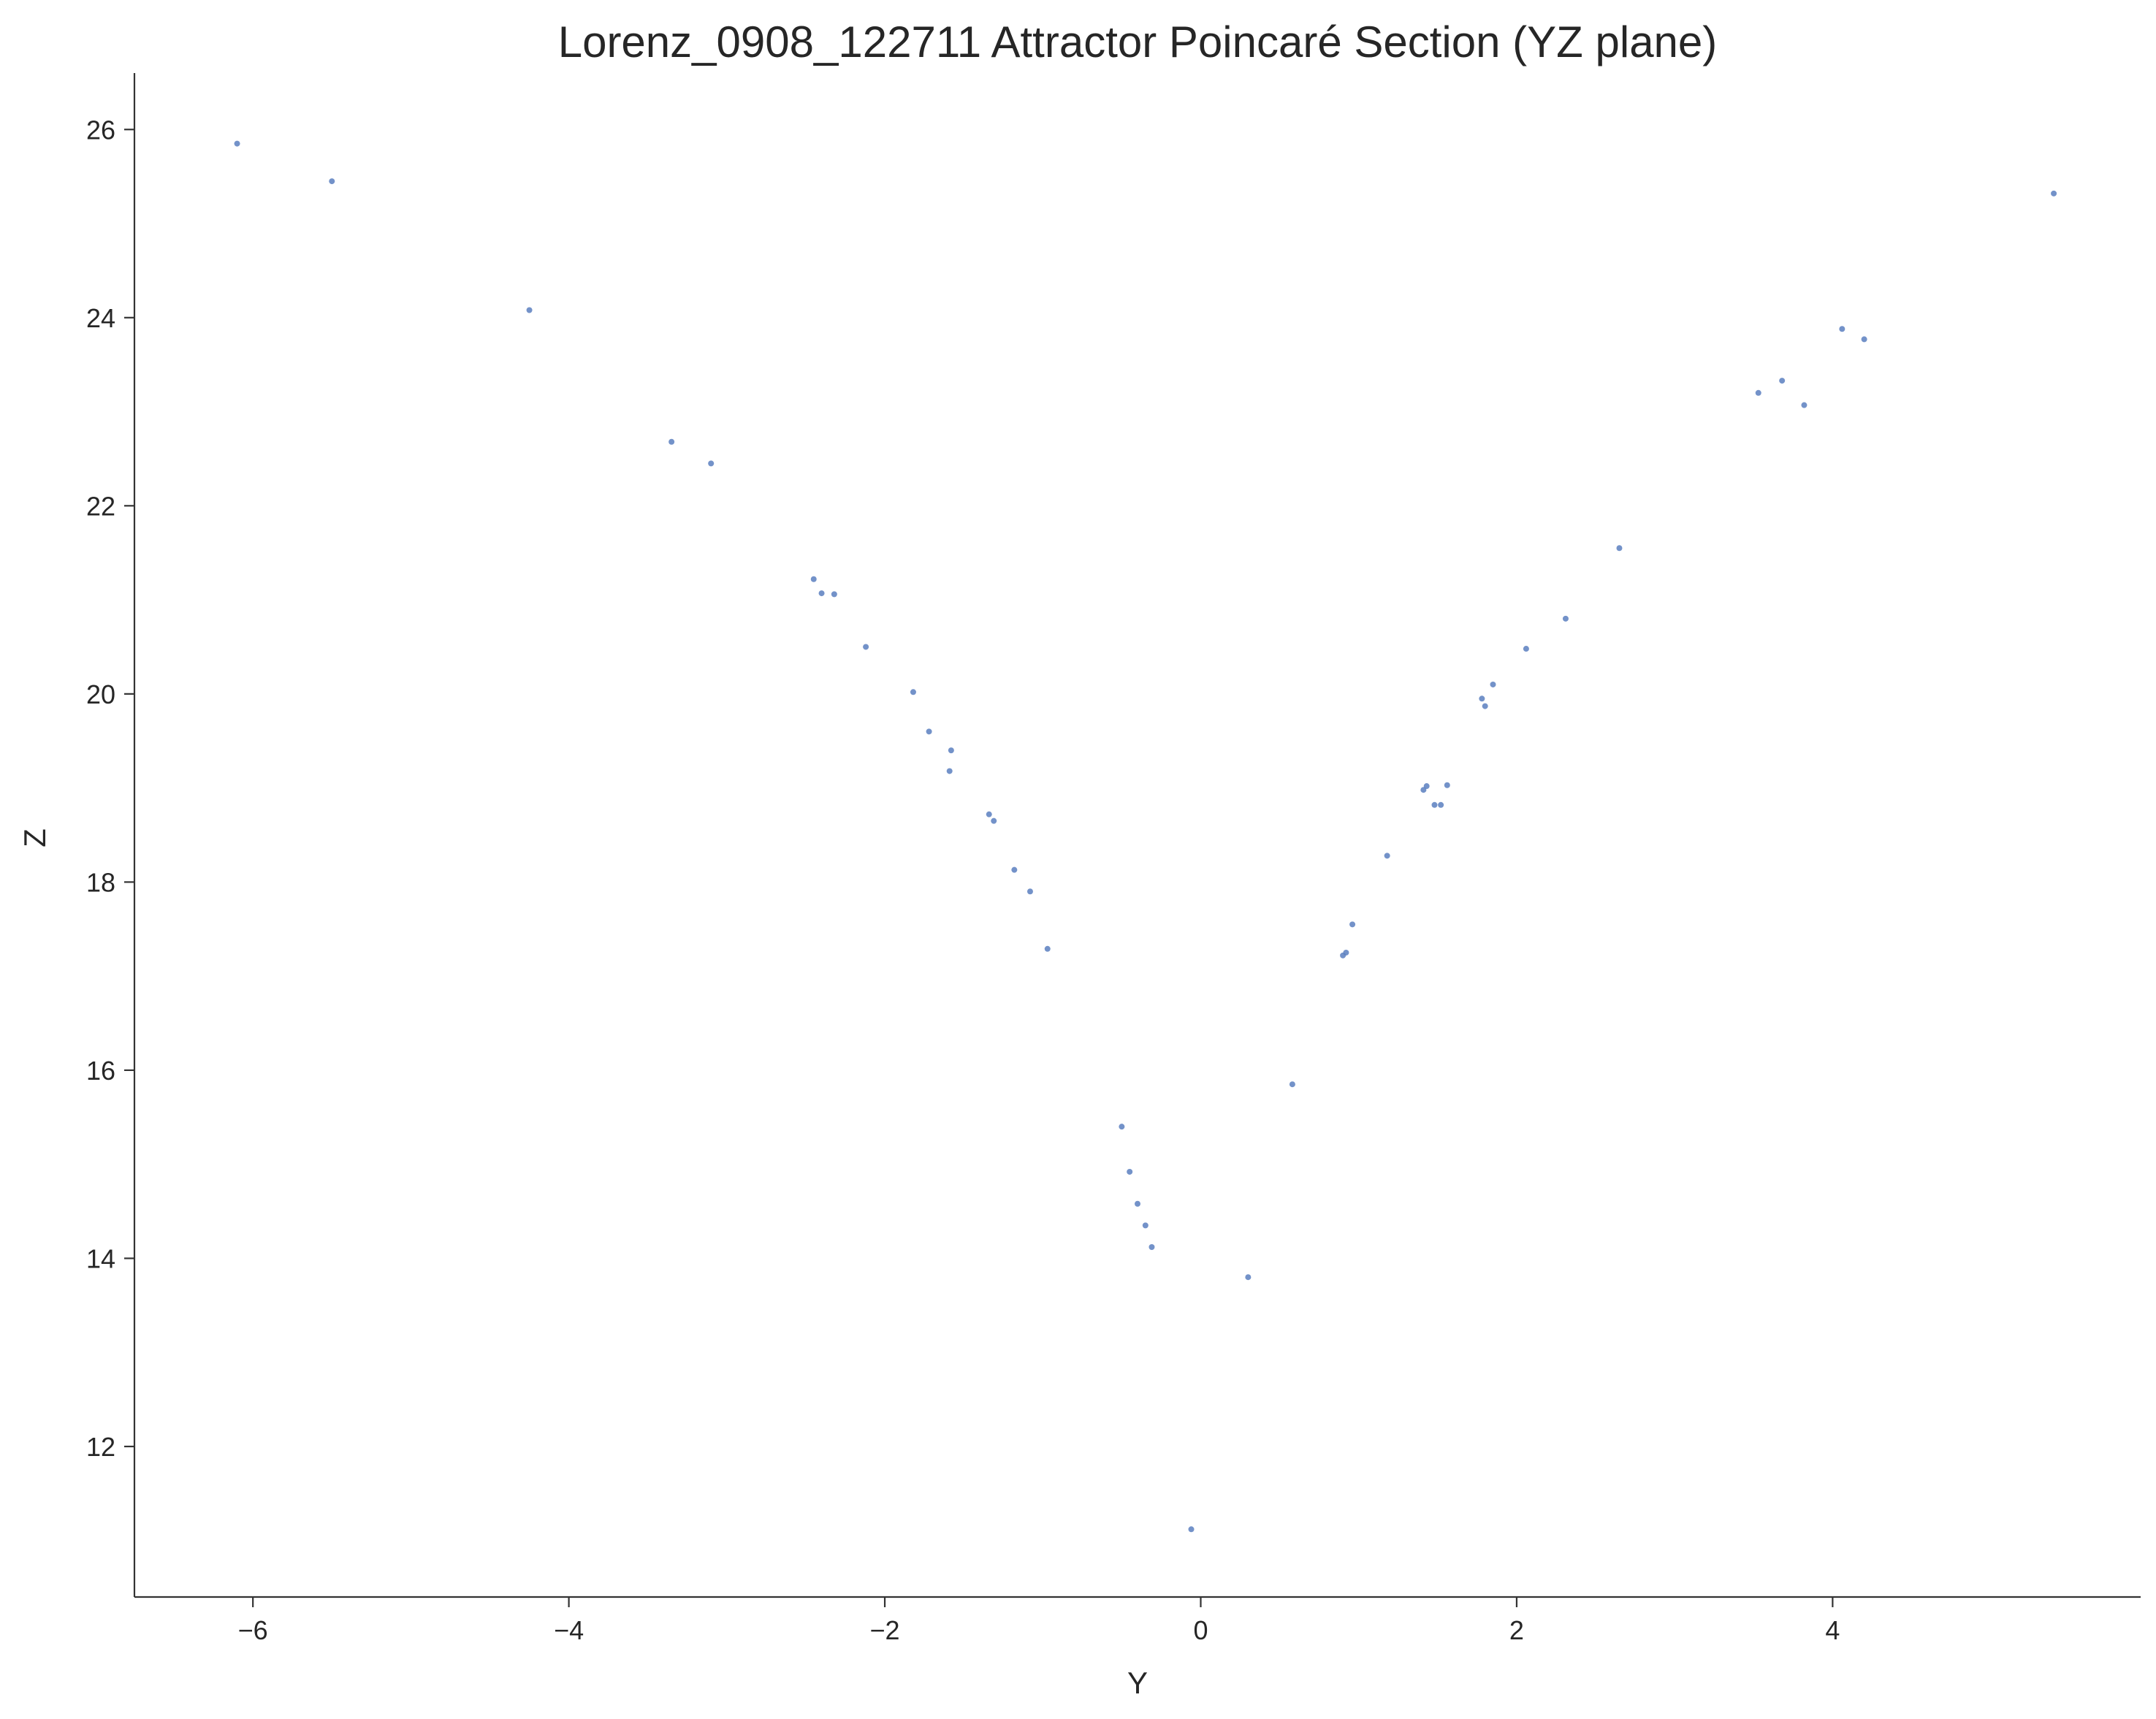  What do you see at coordinates (100, 506) in the screenshot?
I see `y-tick-label: 22` at bounding box center [100, 506].